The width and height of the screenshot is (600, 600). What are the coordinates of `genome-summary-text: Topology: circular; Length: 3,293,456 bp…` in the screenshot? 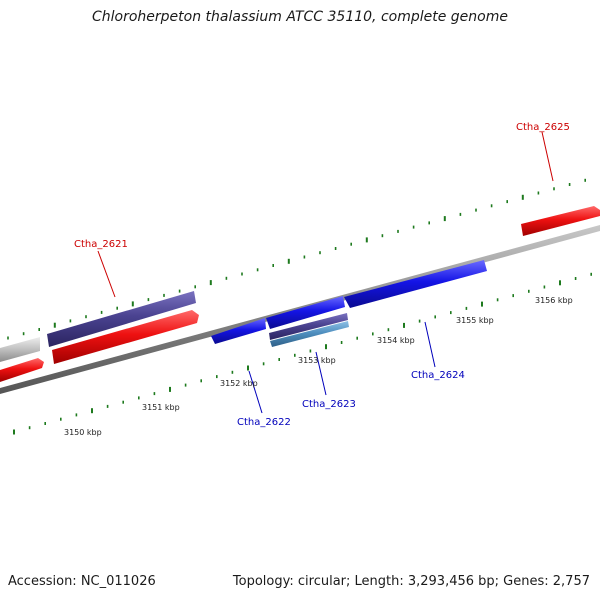 It's located at (411, 581).